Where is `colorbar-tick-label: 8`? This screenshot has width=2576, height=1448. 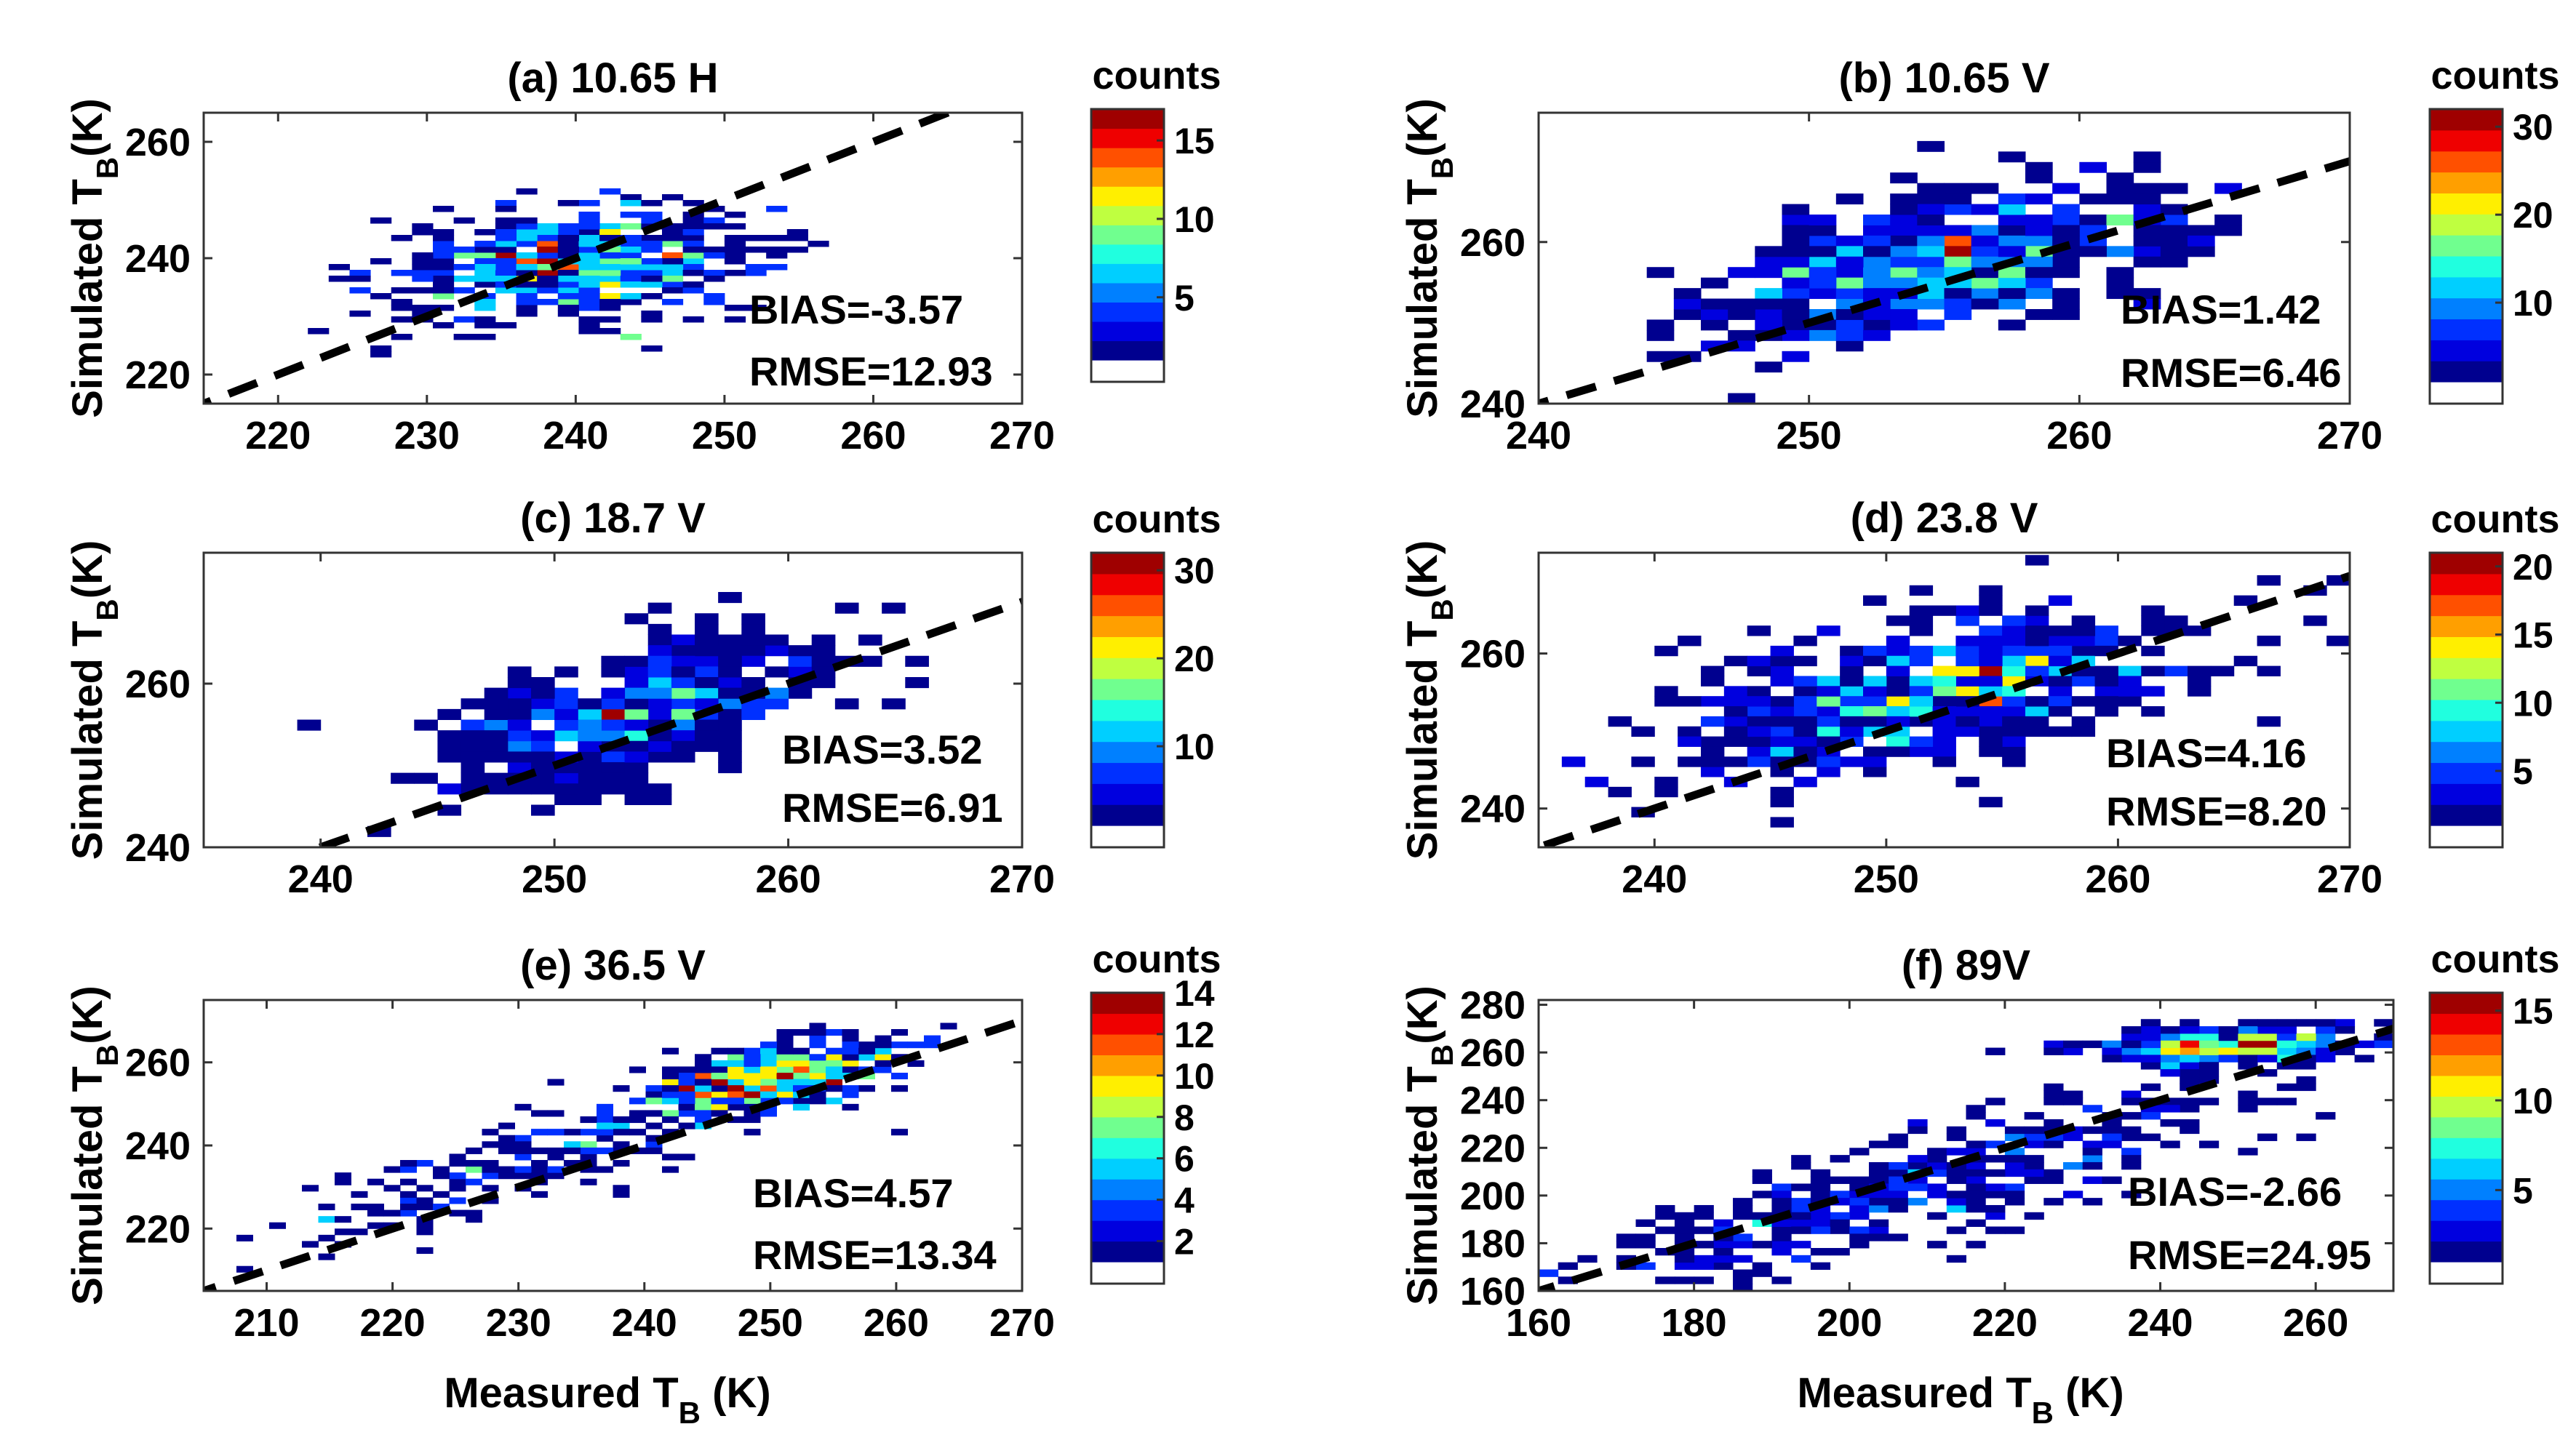
colorbar-tick-label: 8 is located at coordinates (1184, 1117).